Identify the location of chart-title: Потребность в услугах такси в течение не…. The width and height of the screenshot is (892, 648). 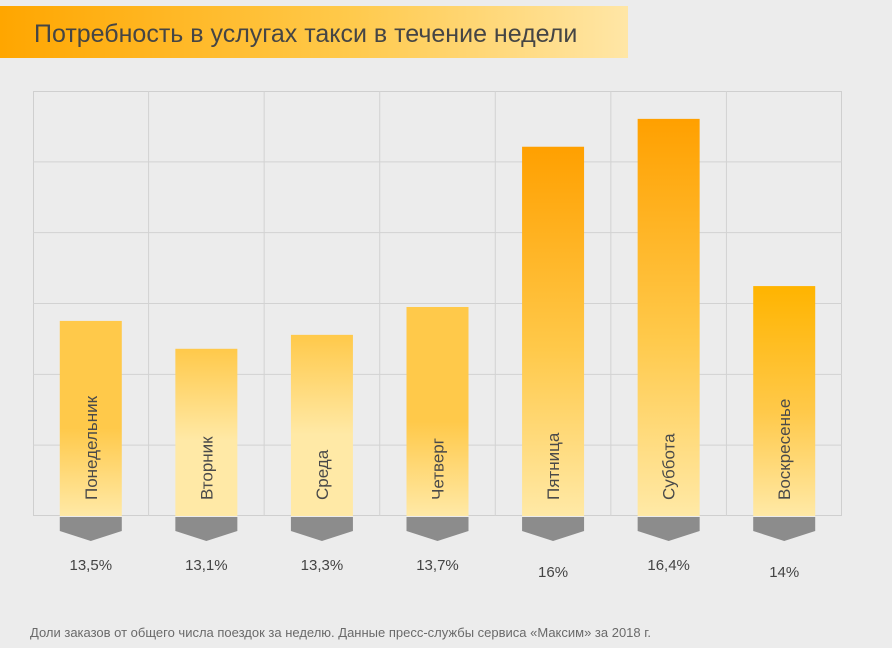
(306, 34).